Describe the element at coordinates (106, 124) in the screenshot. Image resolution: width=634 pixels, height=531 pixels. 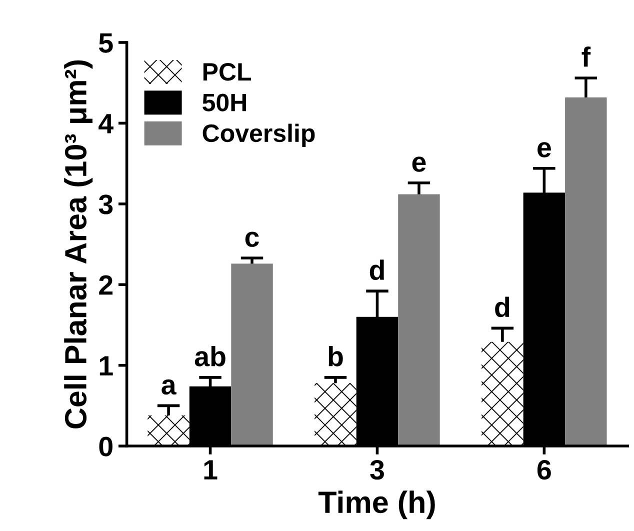
I see `y-tick-label: 4` at that location.